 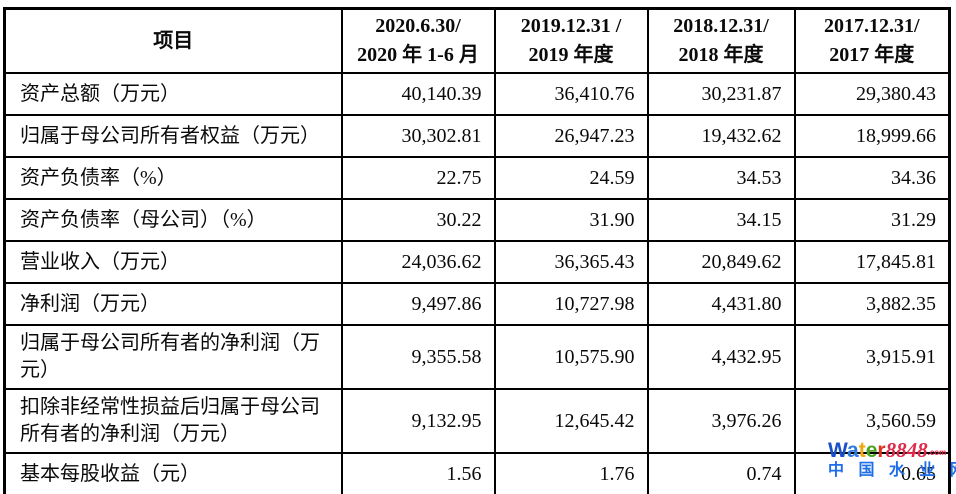 What do you see at coordinates (872, 40) in the screenshot?
I see `header-cell: 2017.12.31/2017 年度` at bounding box center [872, 40].